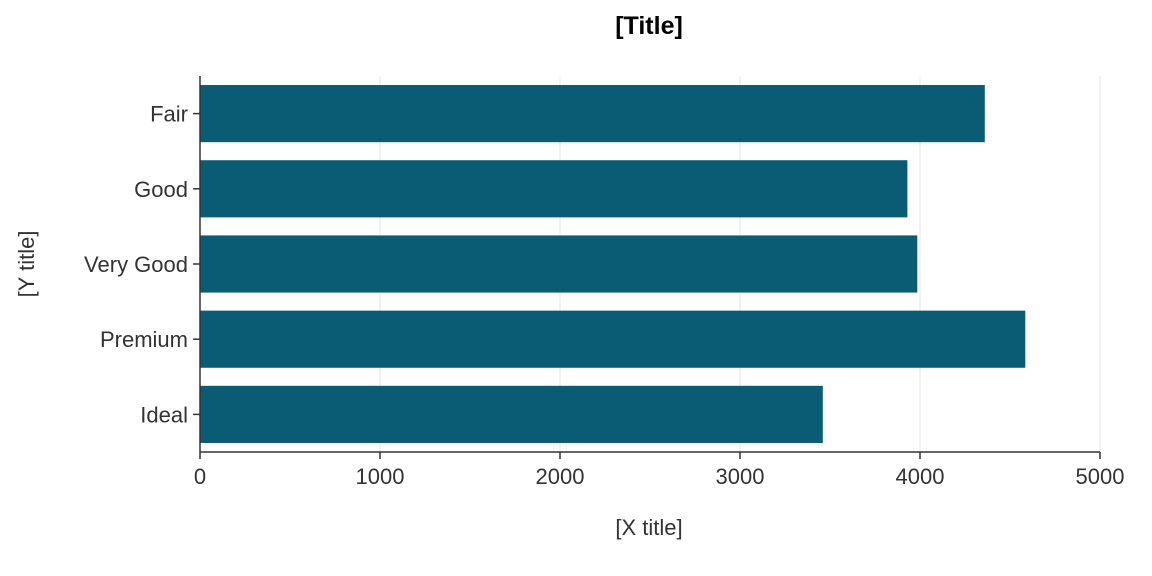 The height and width of the screenshot is (576, 1152). I want to click on x-tick-label: 1000, so click(380, 476).